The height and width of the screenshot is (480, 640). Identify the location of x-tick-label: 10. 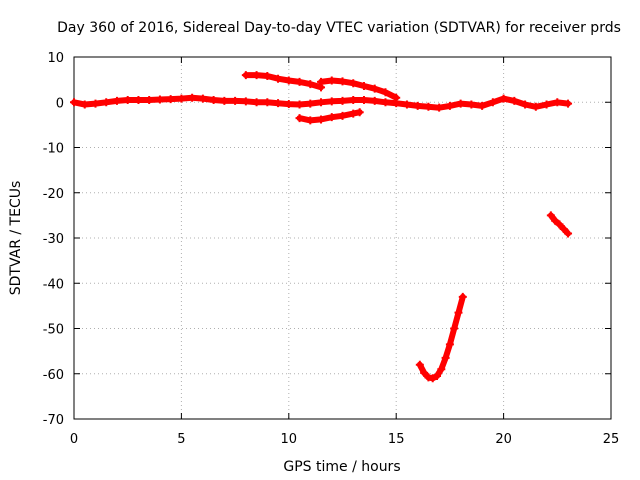
(289, 439).